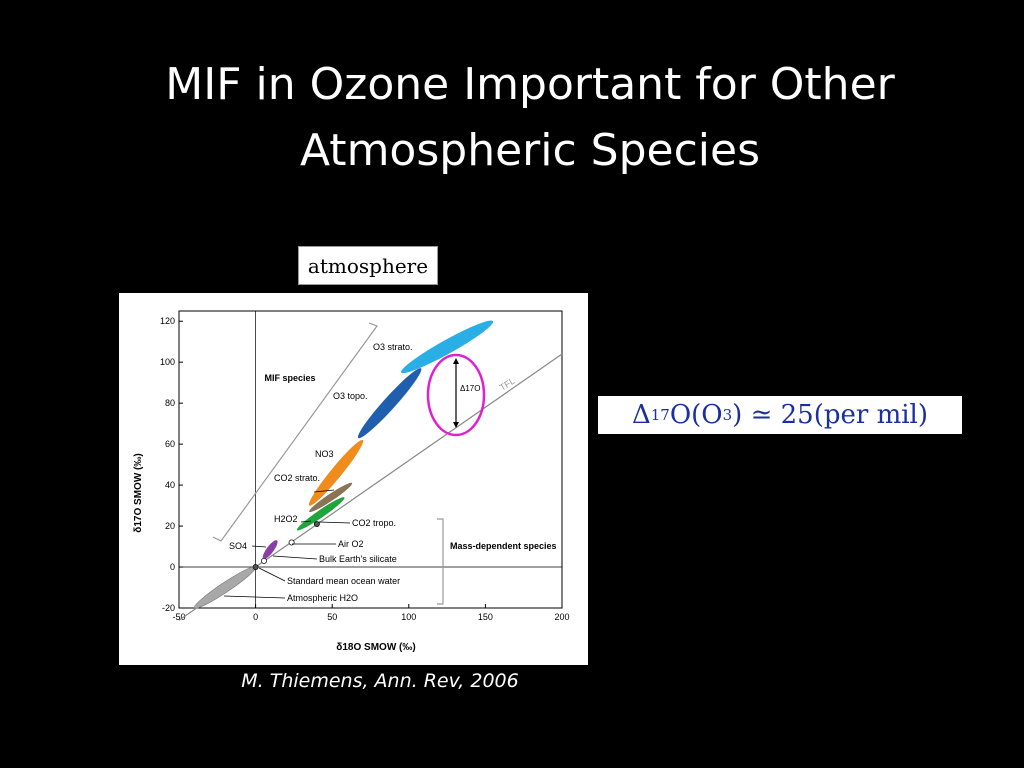 The height and width of the screenshot is (768, 1024). What do you see at coordinates (503, 546) in the screenshot?
I see `mass-dependent-label: Mass-dependent species` at bounding box center [503, 546].